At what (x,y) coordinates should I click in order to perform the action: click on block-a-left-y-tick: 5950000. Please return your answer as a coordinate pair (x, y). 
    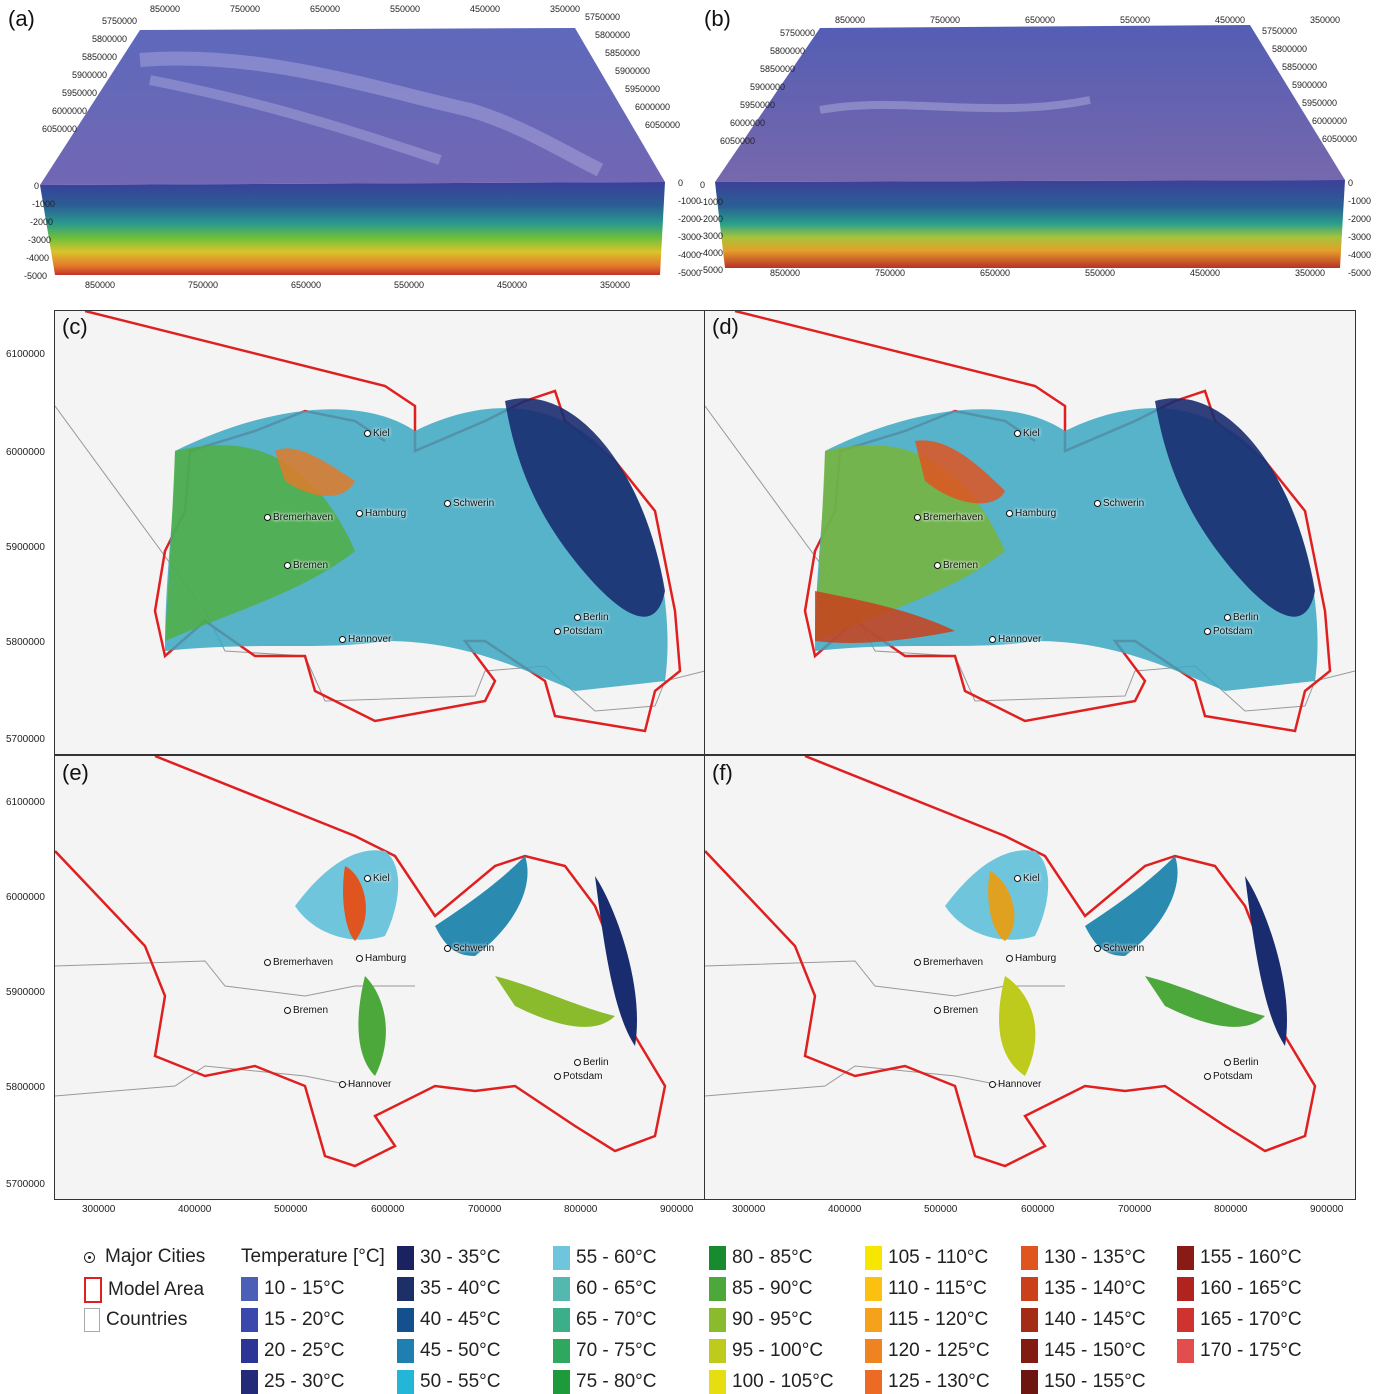
    Looking at the image, I should click on (80, 93).